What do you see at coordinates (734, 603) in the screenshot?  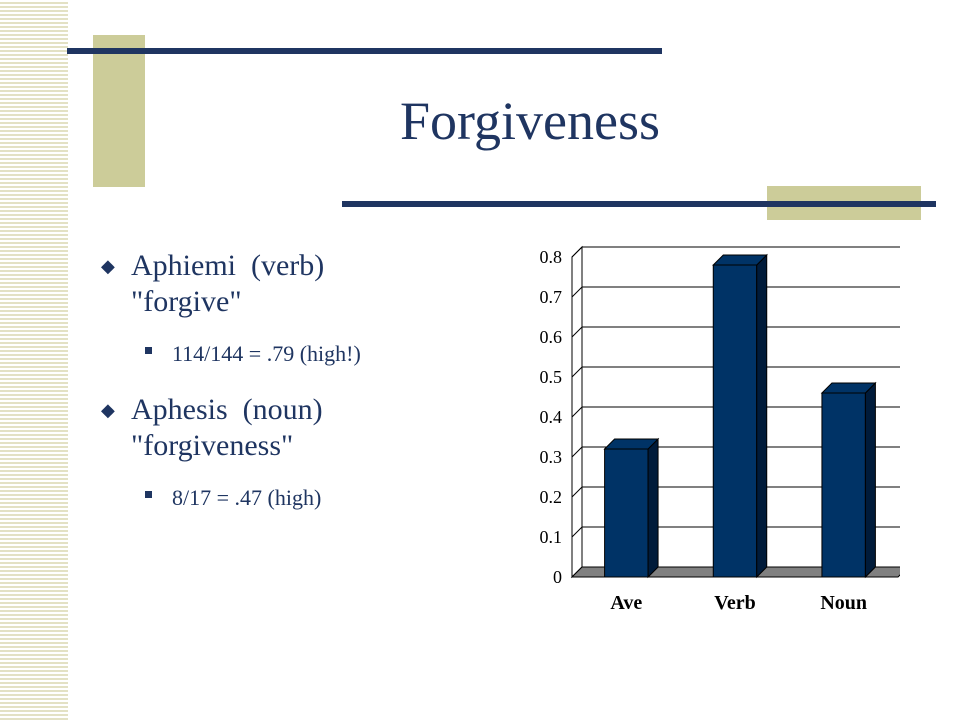 I see `x-tick-label: Verb` at bounding box center [734, 603].